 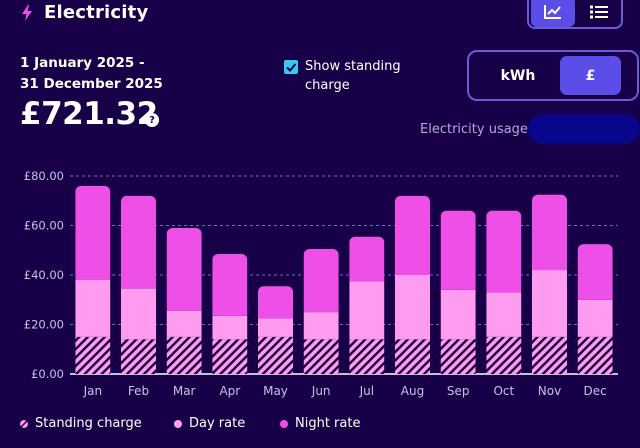 What do you see at coordinates (230, 327) in the screenshot?
I see `bar-day-rate-apr` at bounding box center [230, 327].